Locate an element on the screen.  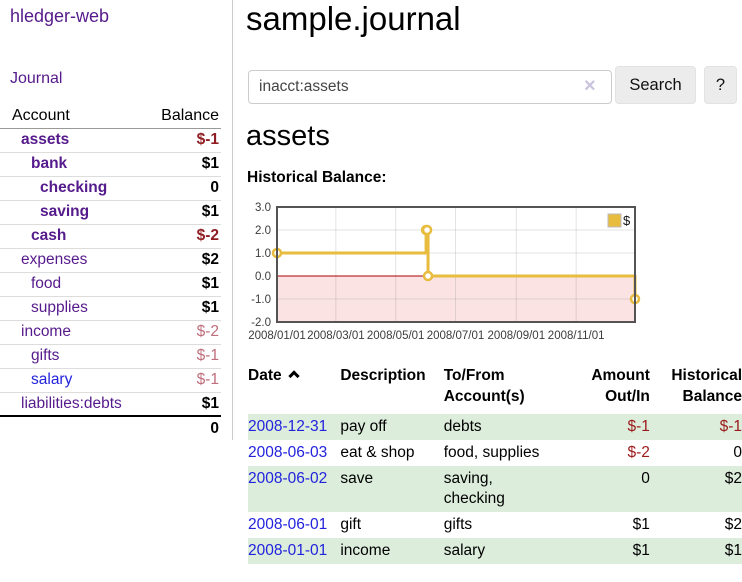
svg-text: 2008/01/01 is located at coordinates (277, 336).